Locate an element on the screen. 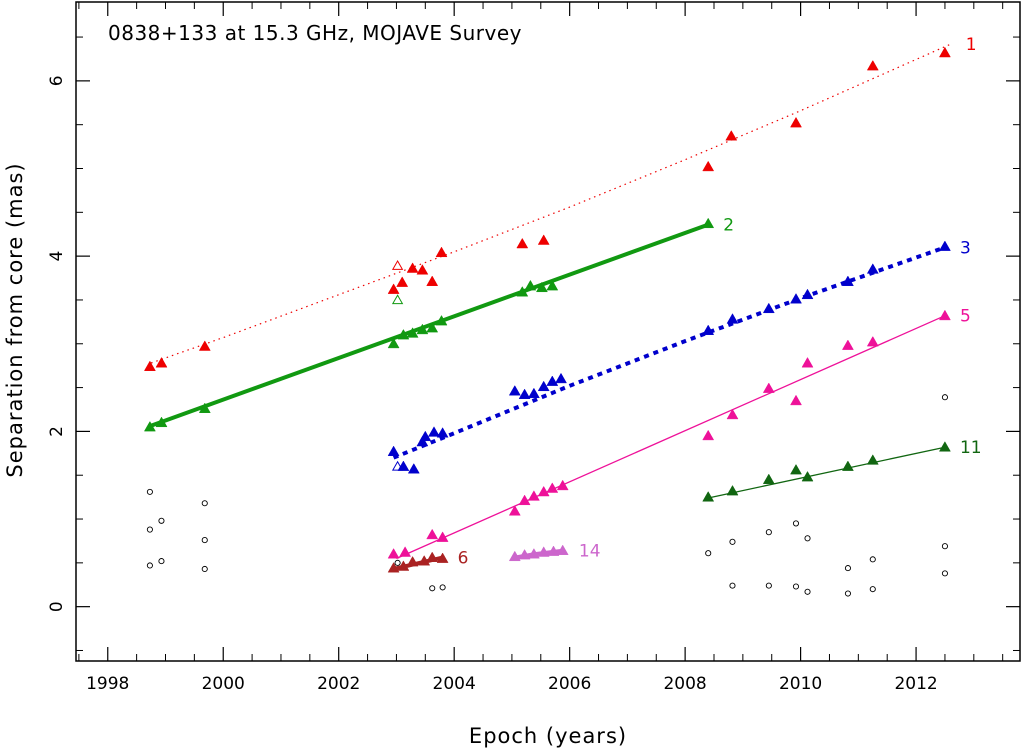 The width and height of the screenshot is (1027, 755). component-label-5: 5 is located at coordinates (965, 317).